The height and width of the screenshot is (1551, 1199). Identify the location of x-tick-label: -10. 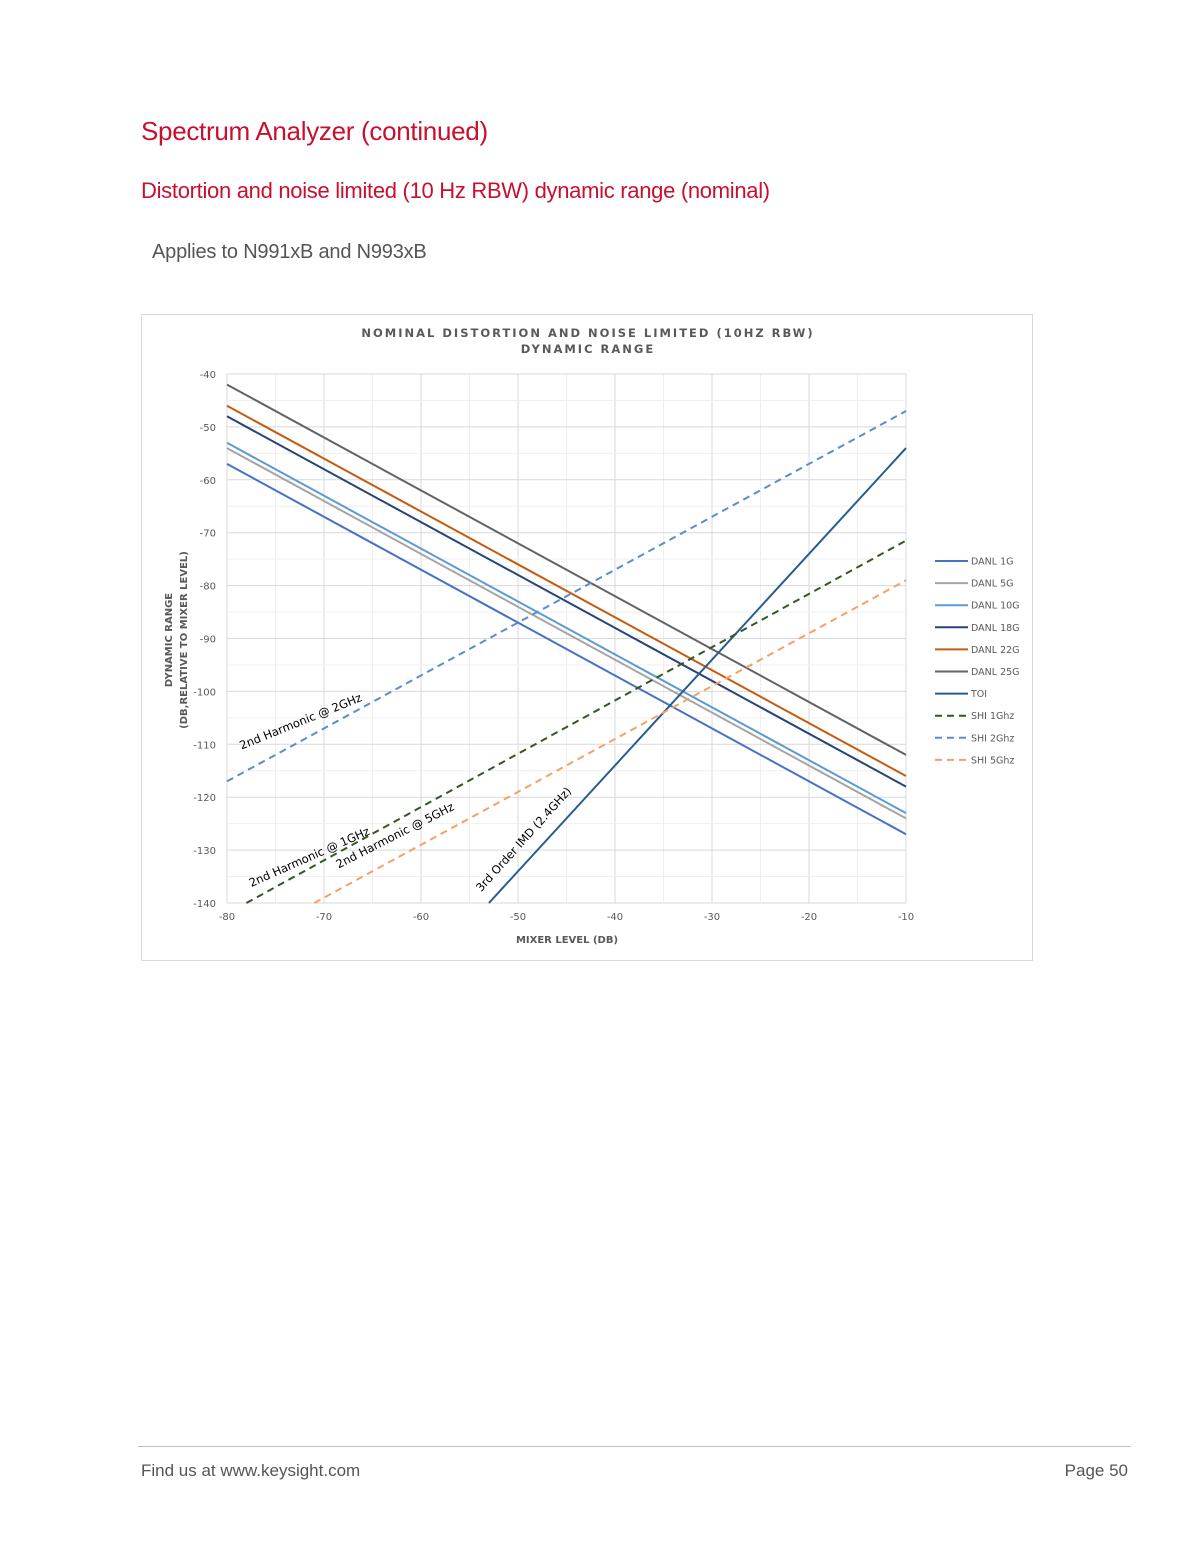
(906, 917).